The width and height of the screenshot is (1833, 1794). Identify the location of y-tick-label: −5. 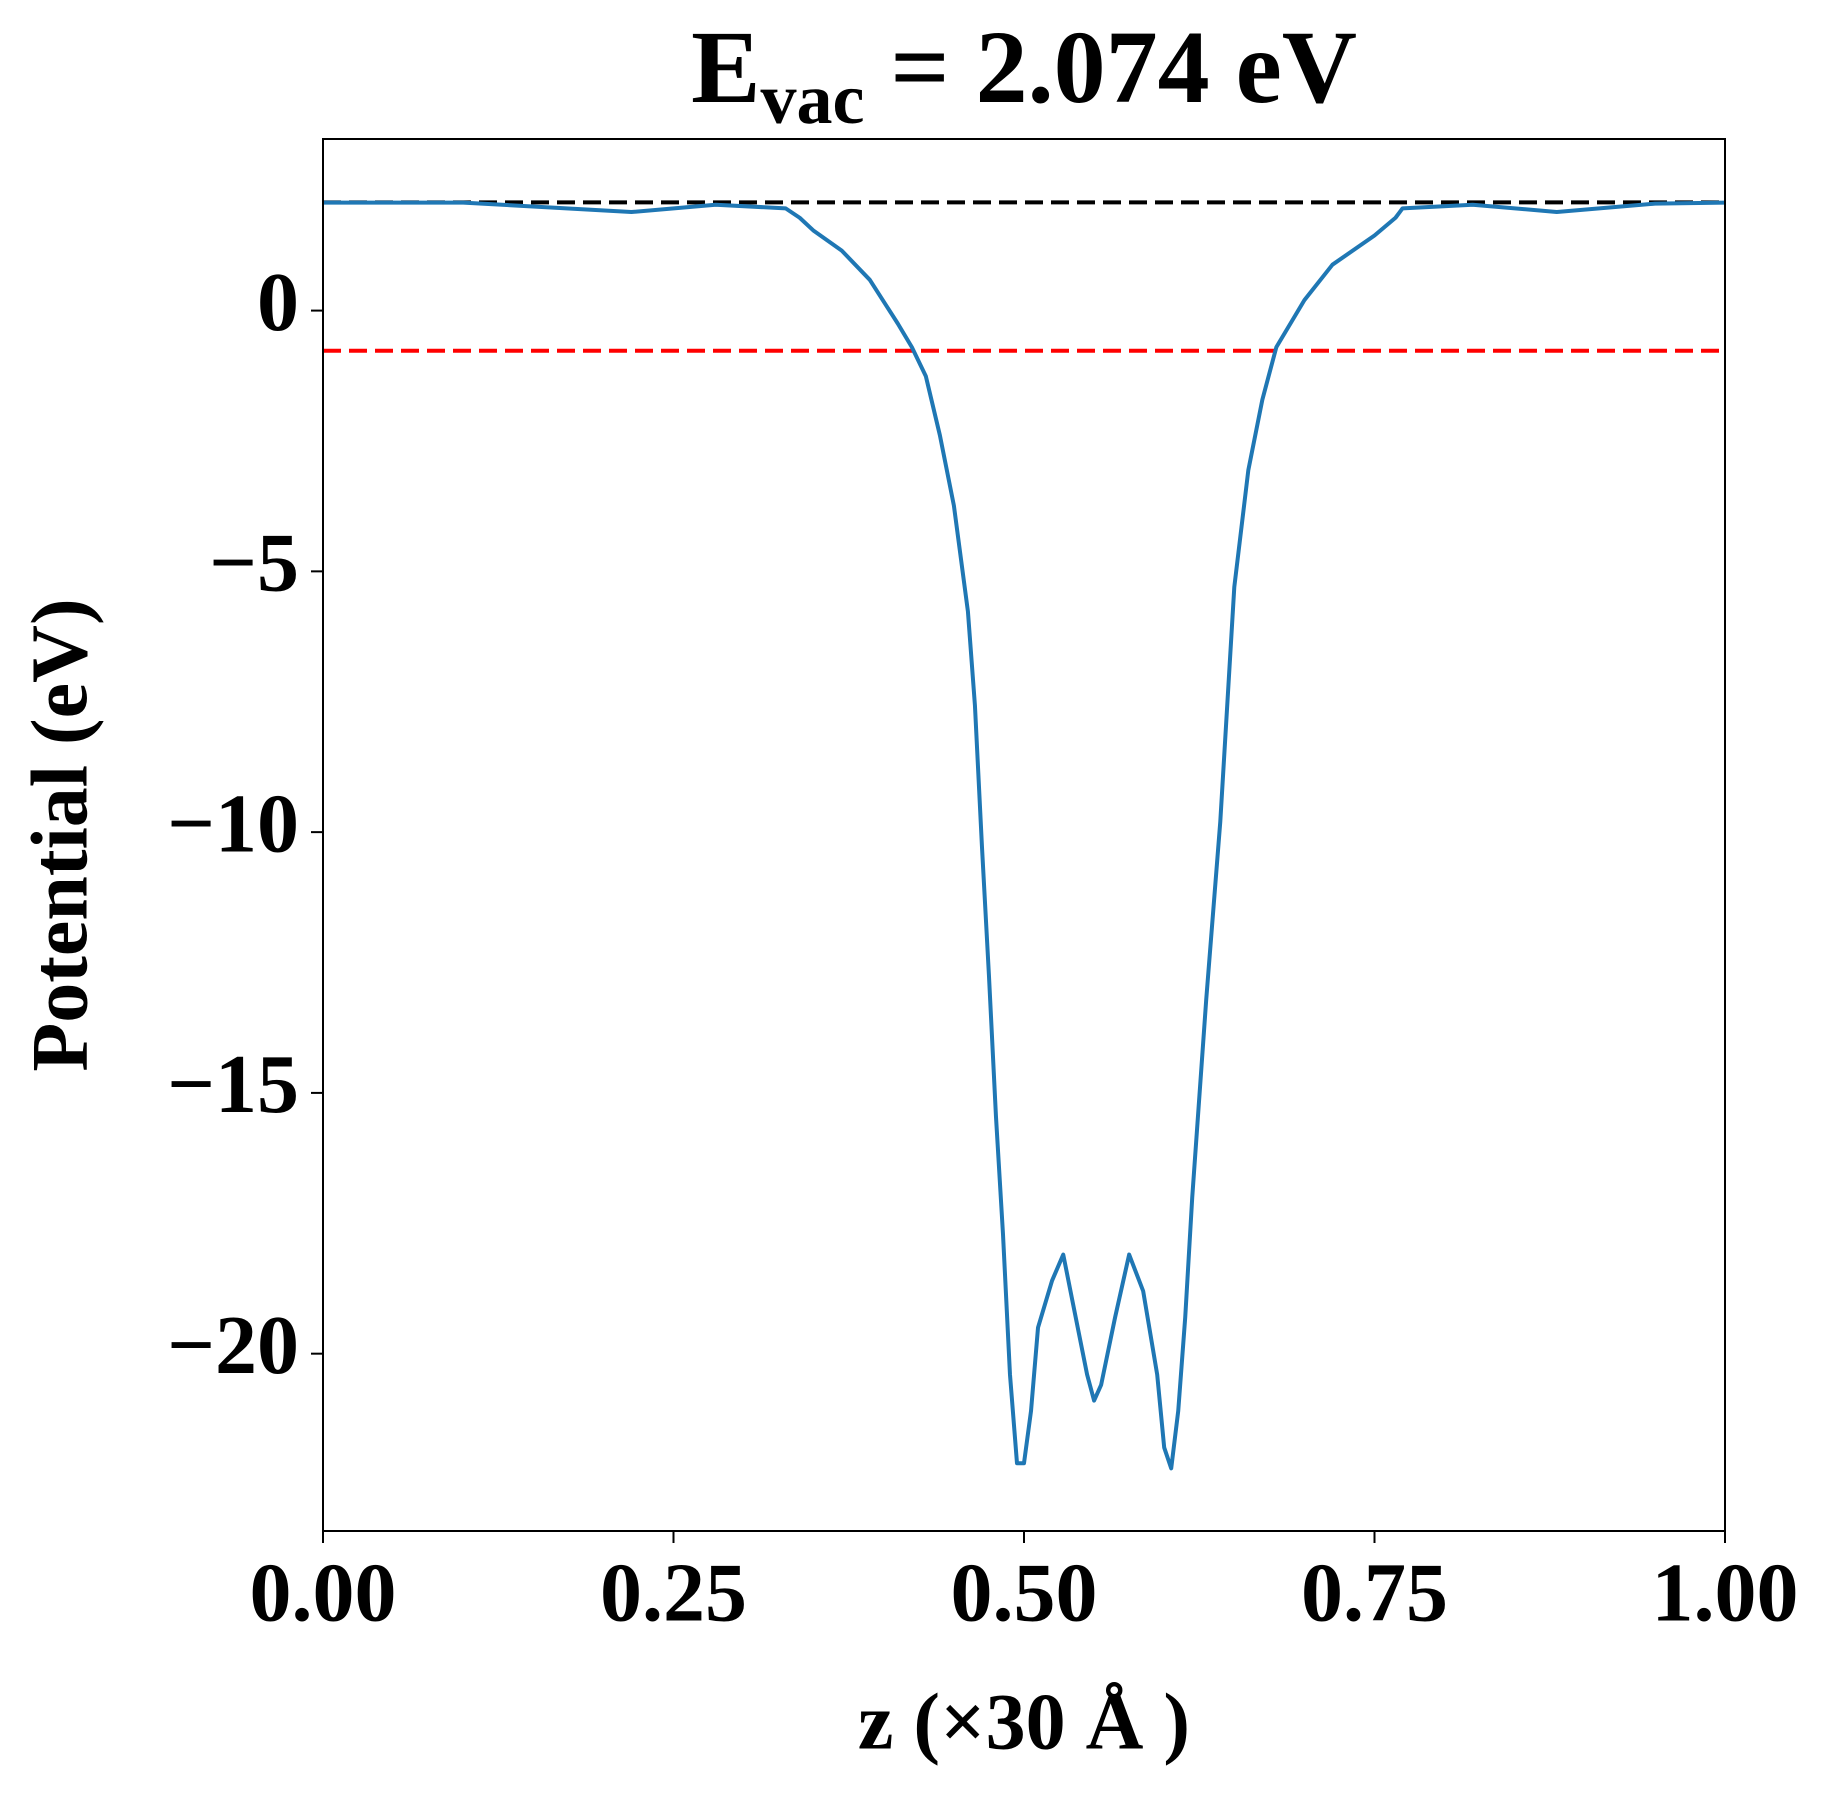
(254, 563).